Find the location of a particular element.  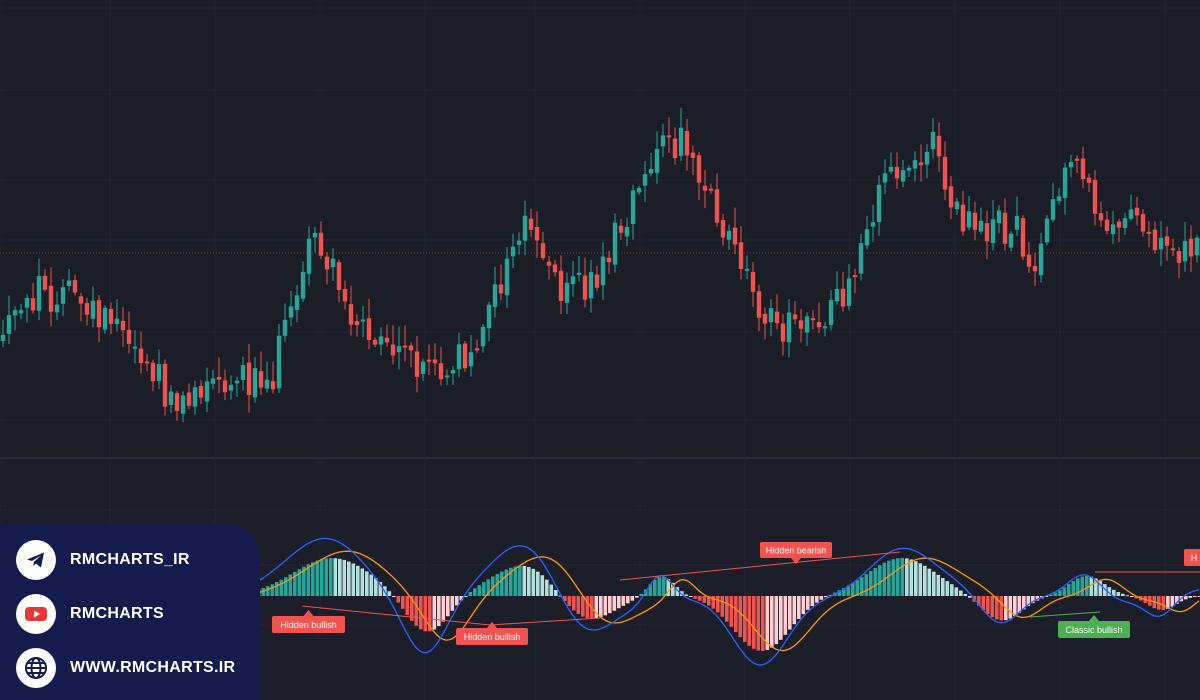

annotation-label: Hidden bearish is located at coordinates (796, 551).